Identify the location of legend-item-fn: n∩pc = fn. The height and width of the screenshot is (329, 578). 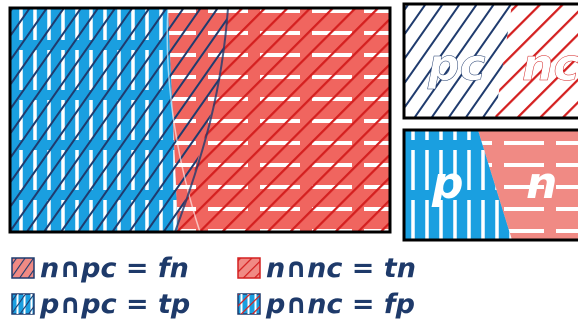
(100, 268).